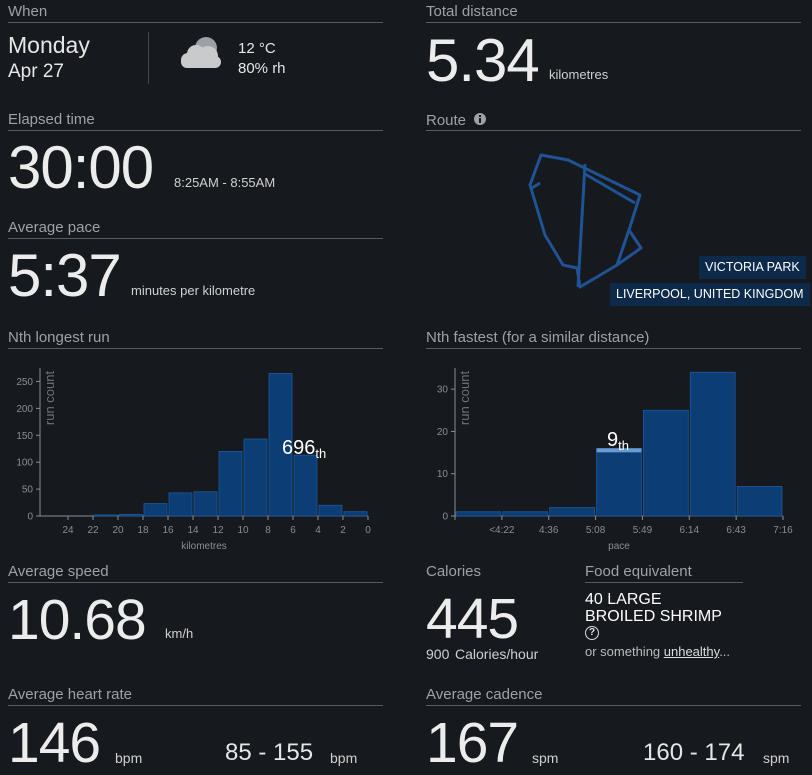 The width and height of the screenshot is (812, 775). I want to click on x-tick-label: 20, so click(118, 530).